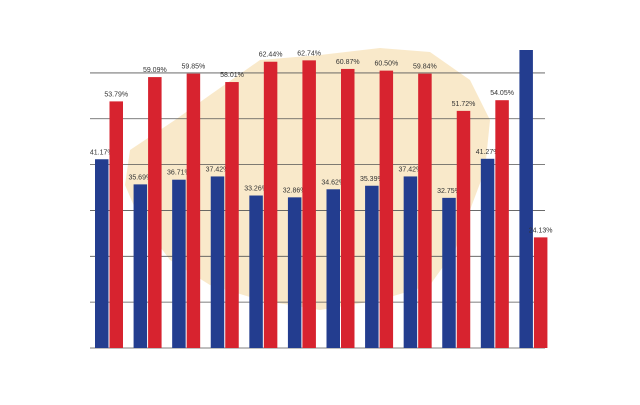 Image resolution: width=640 pixels, height=405 pixels. What do you see at coordinates (372, 179) in the screenshot?
I see `value-label: 35.39%` at bounding box center [372, 179].